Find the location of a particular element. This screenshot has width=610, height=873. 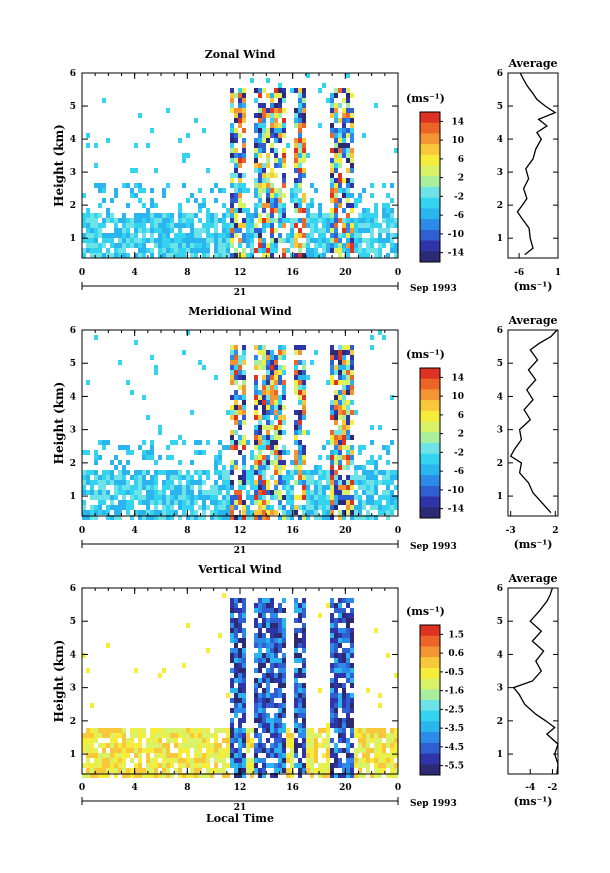

x-tick-label: 16 is located at coordinates (292, 531).